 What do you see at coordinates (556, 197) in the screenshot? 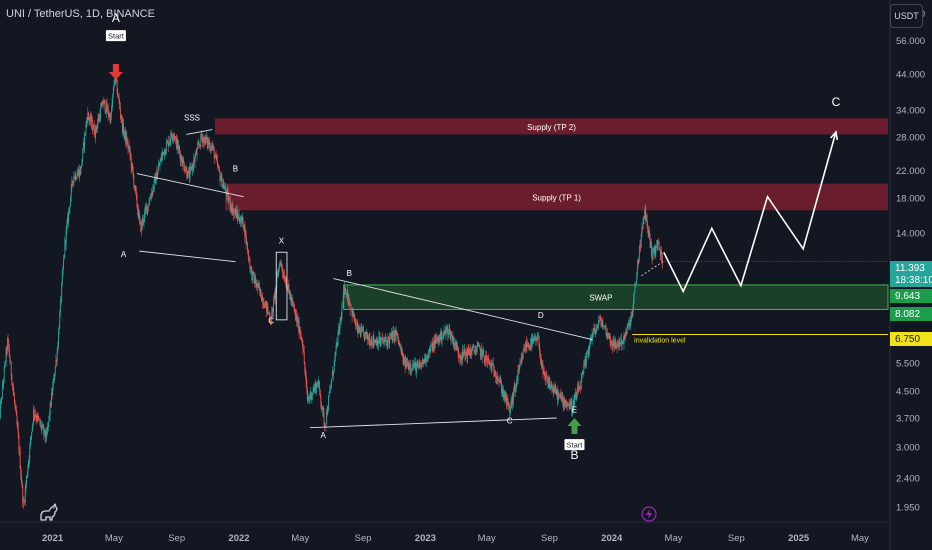
I see `zone-label: Supply (TP 1)` at bounding box center [556, 197].